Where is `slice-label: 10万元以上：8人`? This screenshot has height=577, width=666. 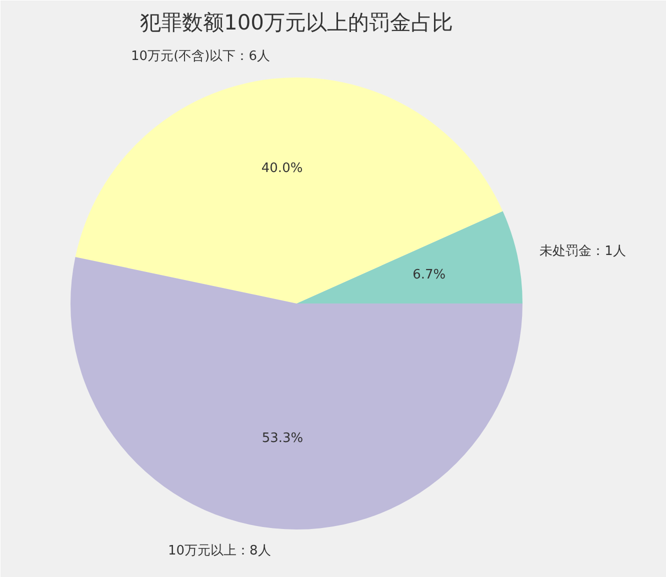
slice-label: 10万元以上：8人 is located at coordinates (219, 550).